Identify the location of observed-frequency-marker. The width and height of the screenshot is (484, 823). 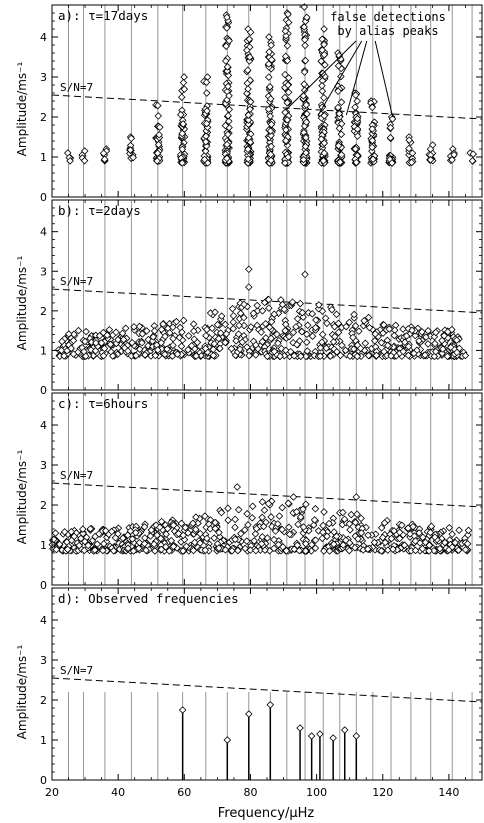
(227, 740).